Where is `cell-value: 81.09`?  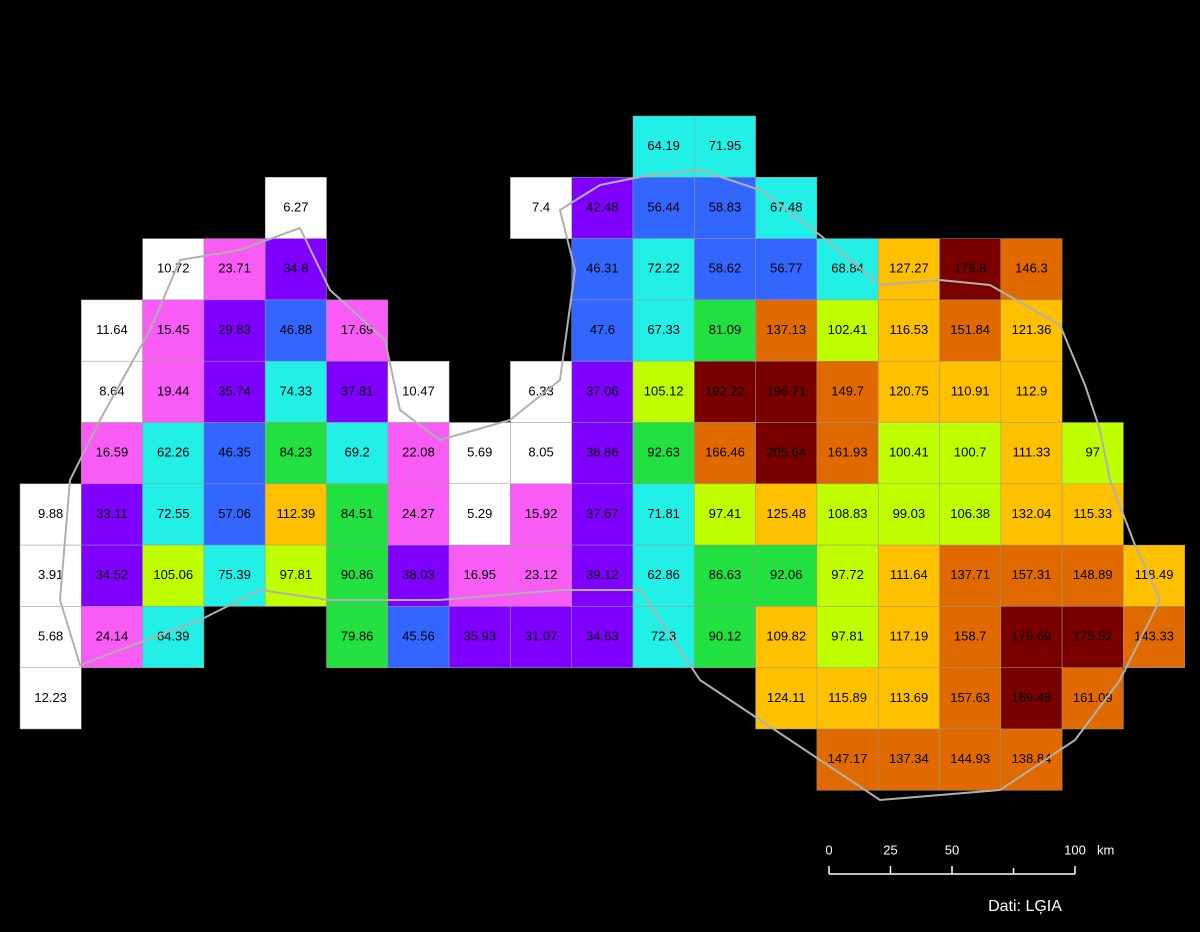 cell-value: 81.09 is located at coordinates (725, 329).